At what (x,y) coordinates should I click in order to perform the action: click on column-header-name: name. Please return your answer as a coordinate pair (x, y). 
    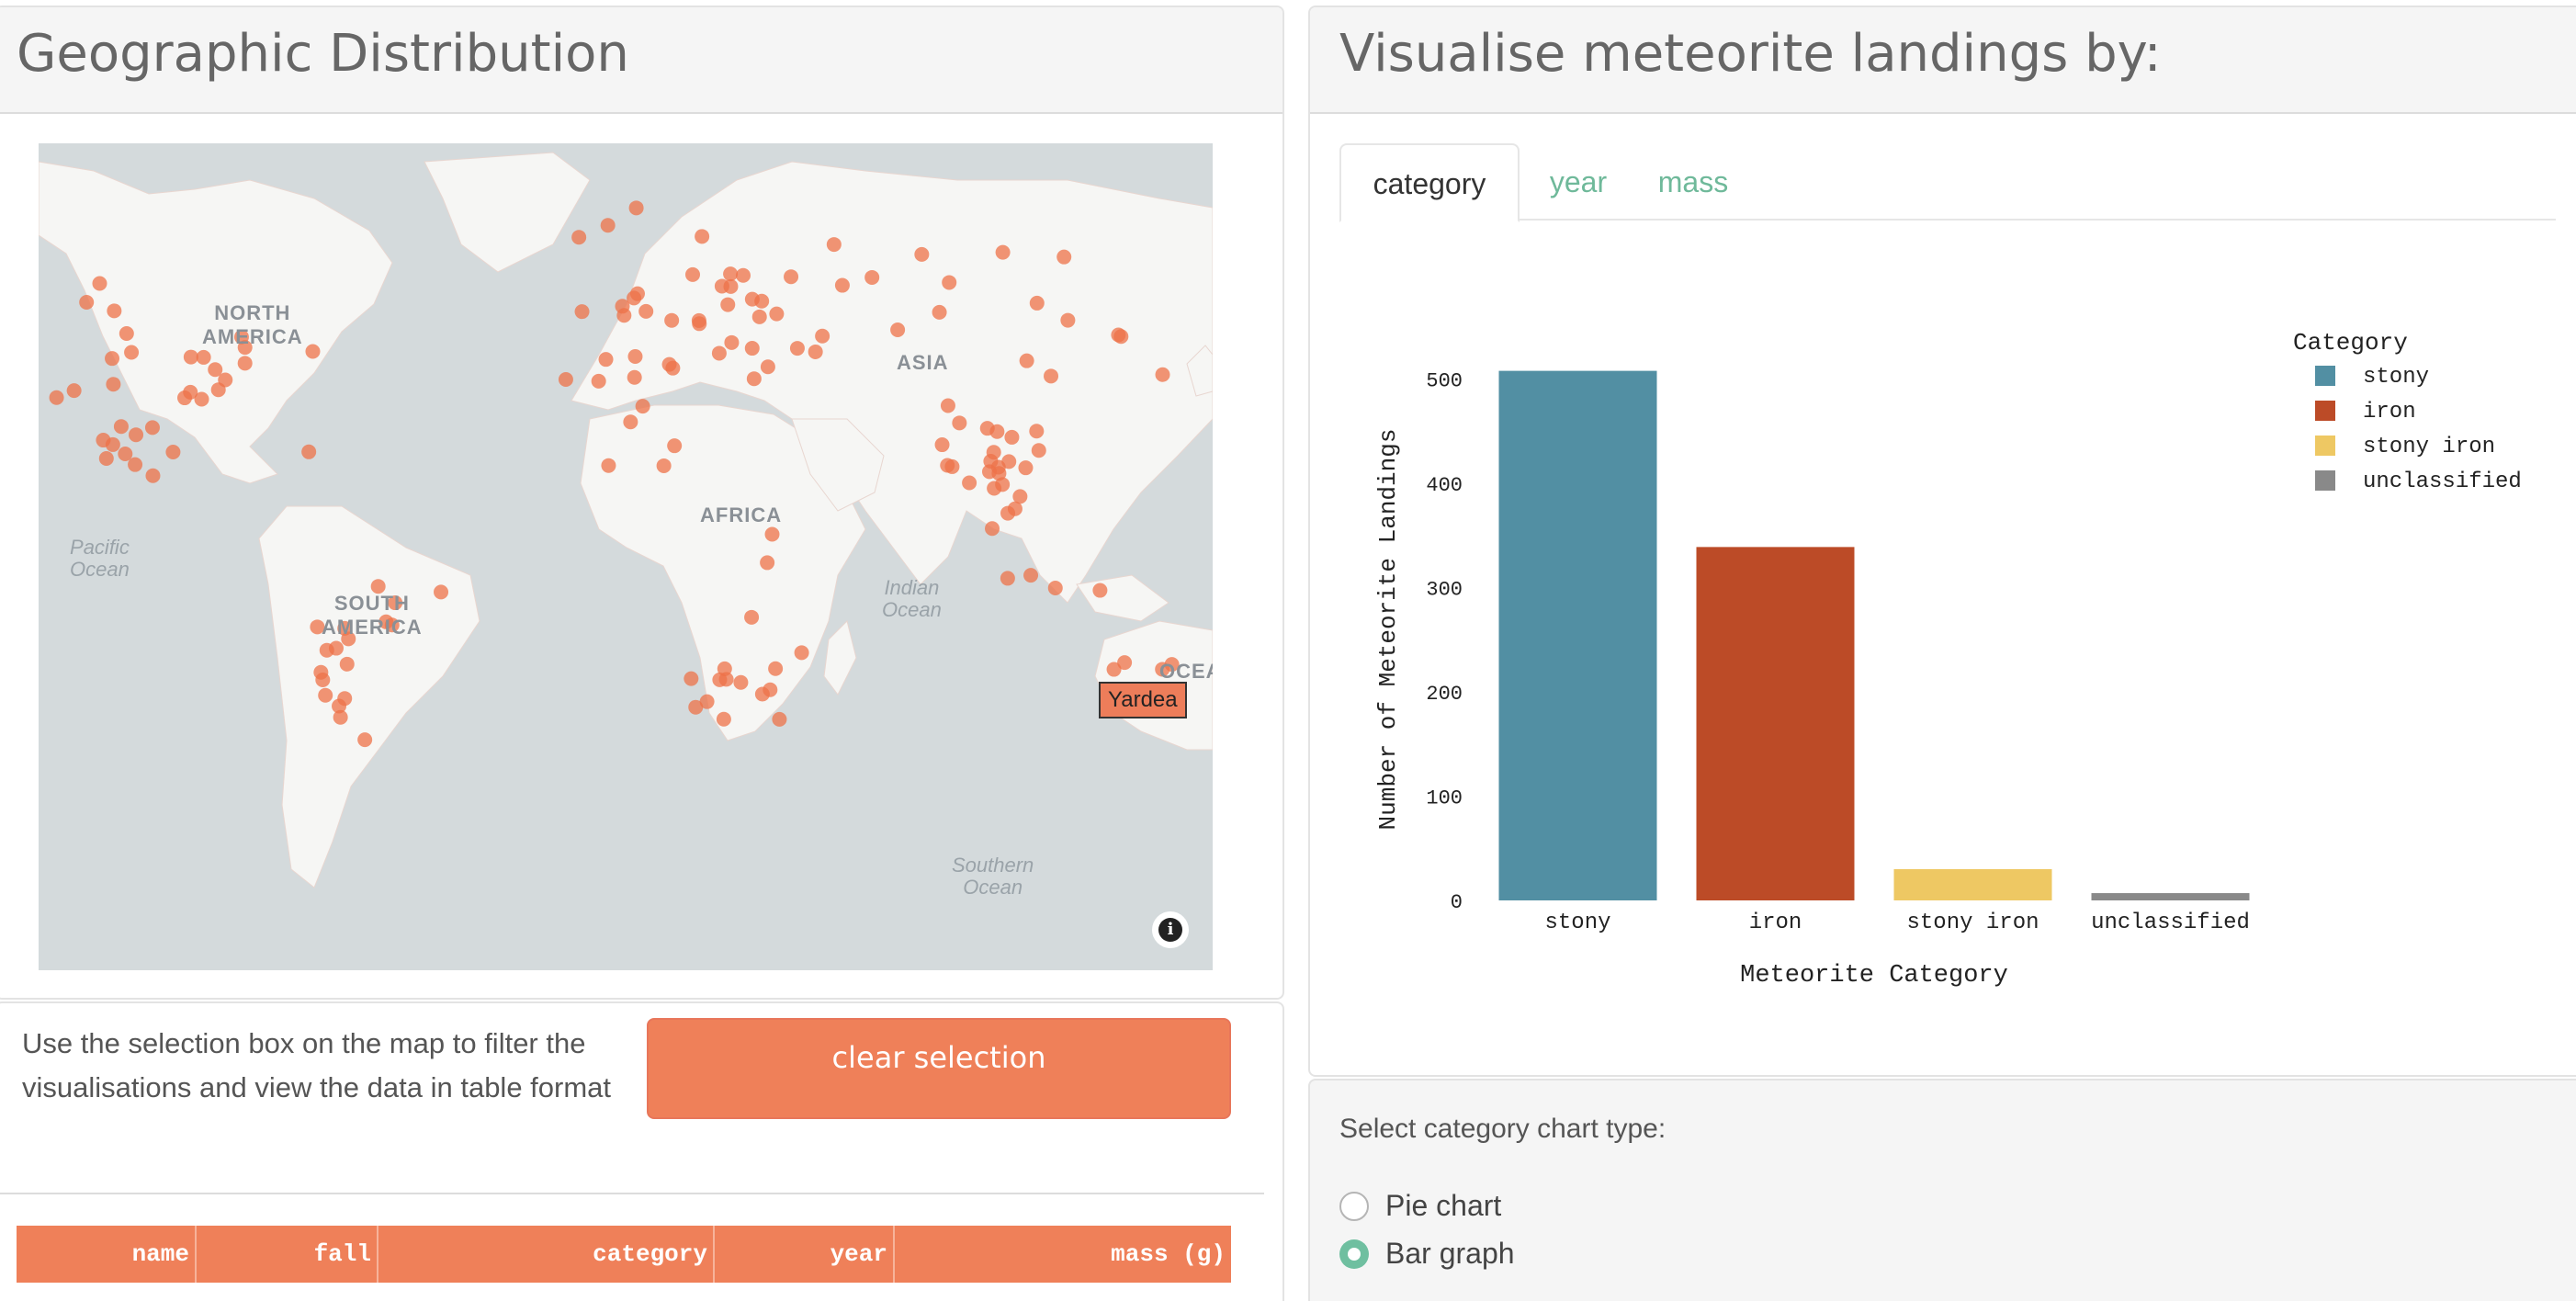
    Looking at the image, I should click on (107, 1254).